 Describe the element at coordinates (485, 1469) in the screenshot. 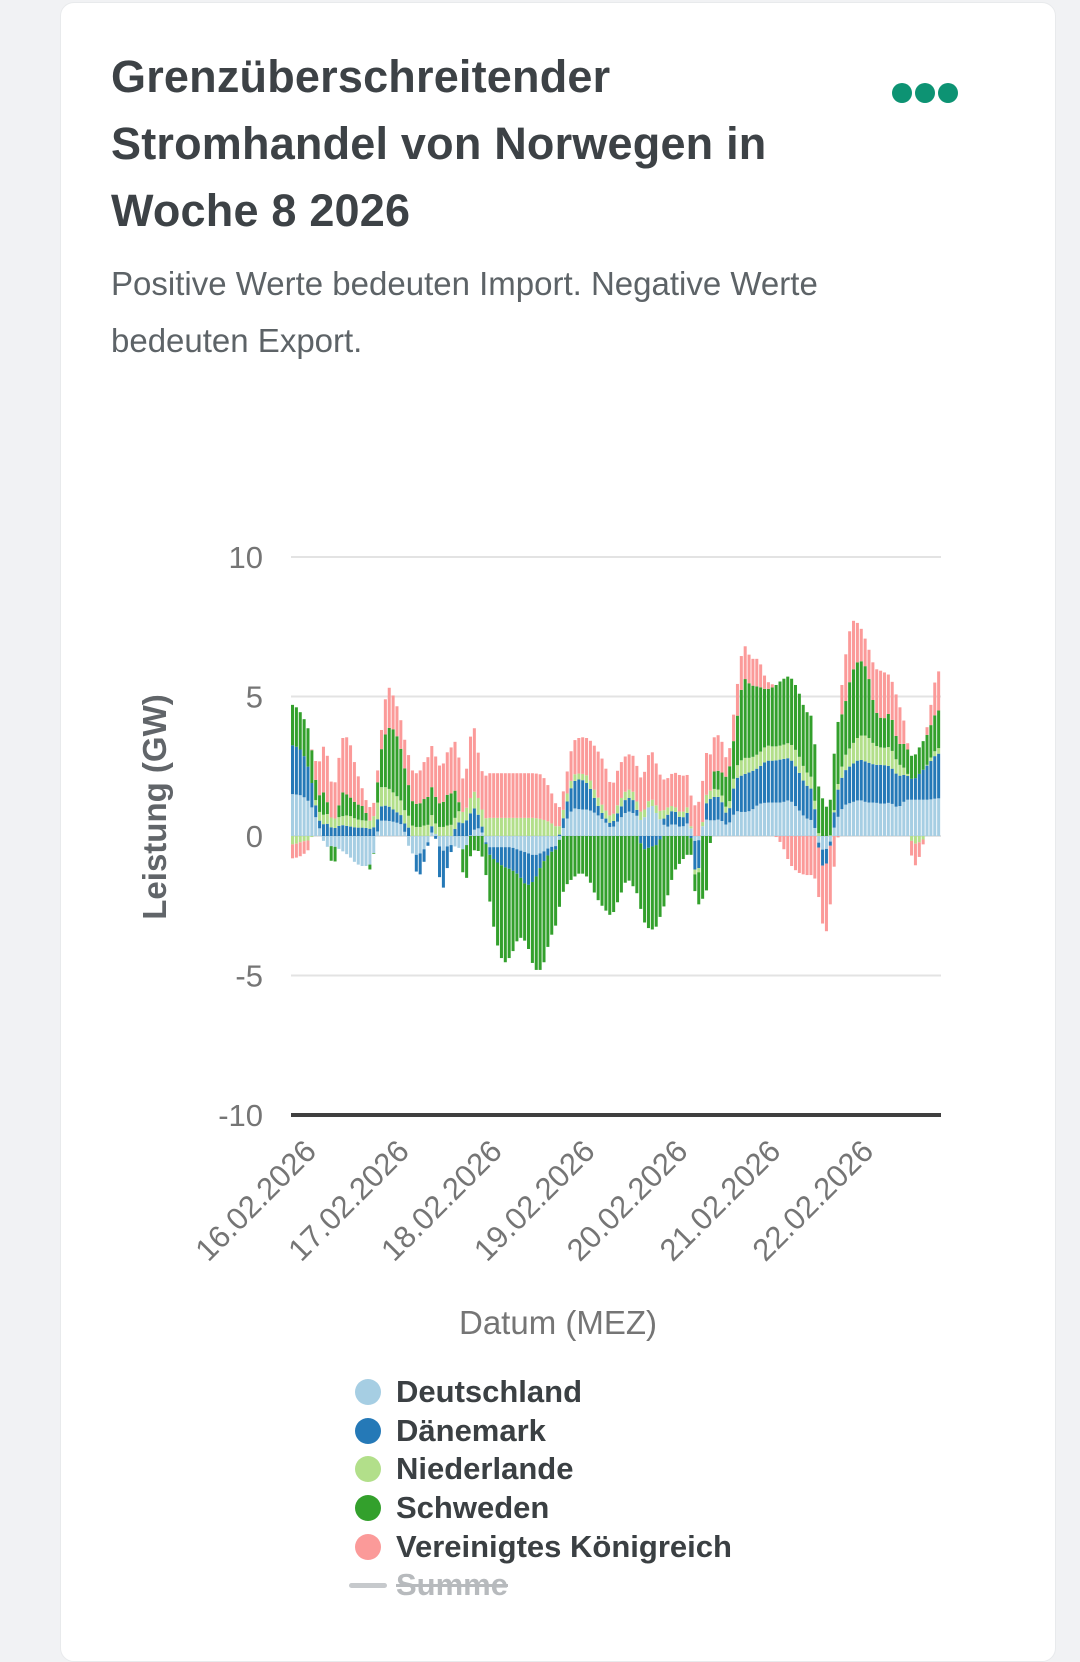

I see `legend-label: Niederlande` at that location.